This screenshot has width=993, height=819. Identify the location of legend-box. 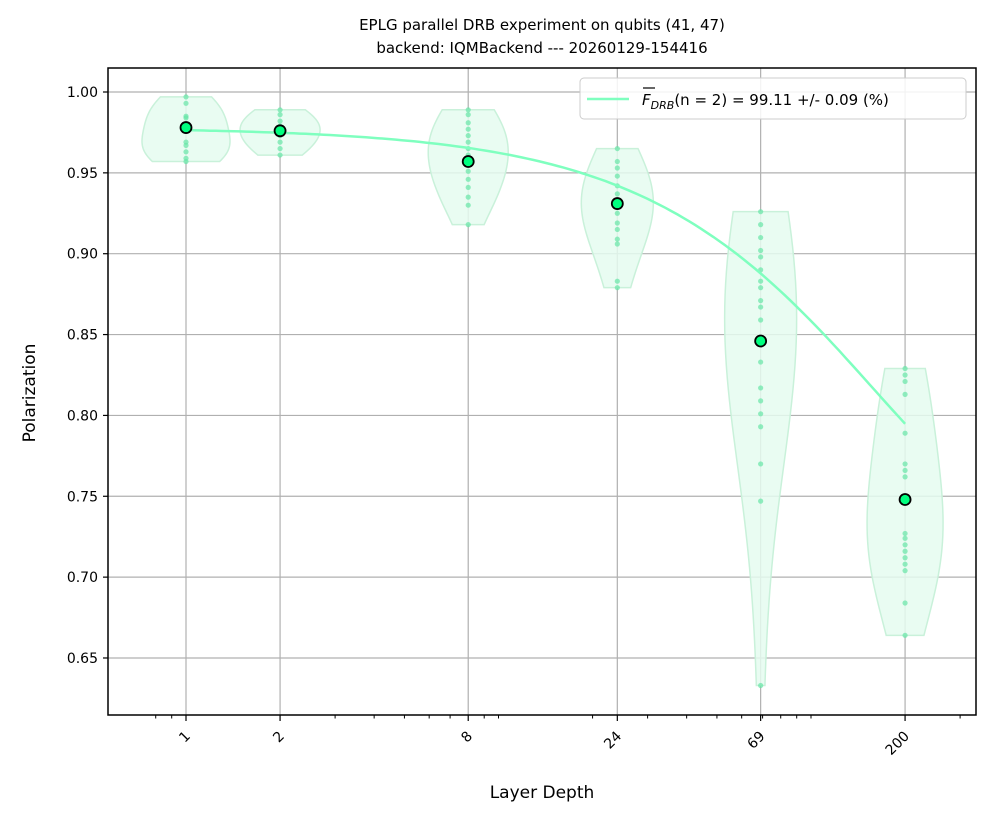
(773, 98).